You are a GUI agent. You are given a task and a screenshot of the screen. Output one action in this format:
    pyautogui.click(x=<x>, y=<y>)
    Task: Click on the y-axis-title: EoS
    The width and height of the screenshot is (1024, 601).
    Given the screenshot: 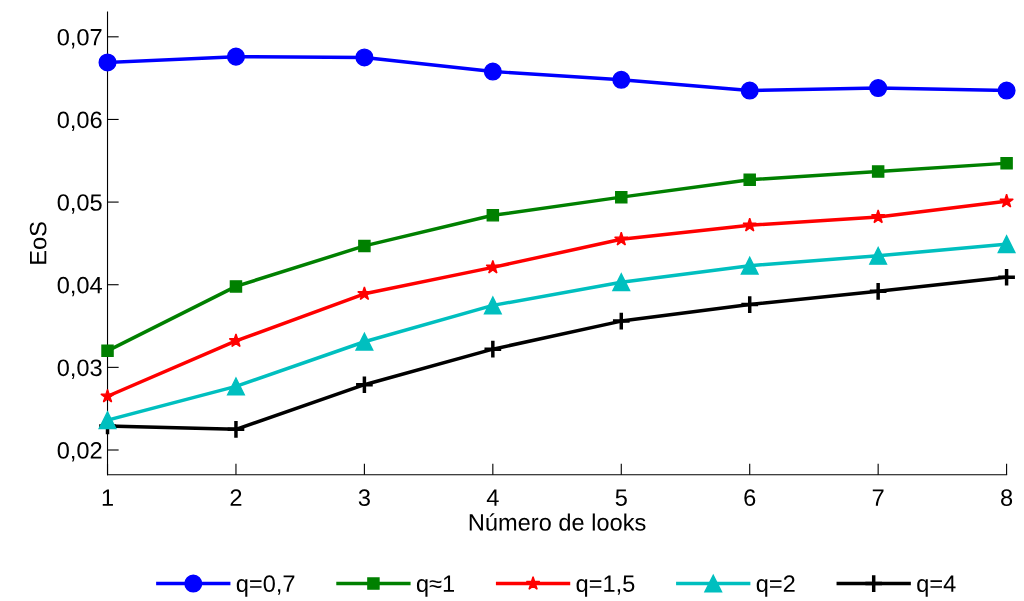 What is the action you would take?
    pyautogui.click(x=38, y=243)
    